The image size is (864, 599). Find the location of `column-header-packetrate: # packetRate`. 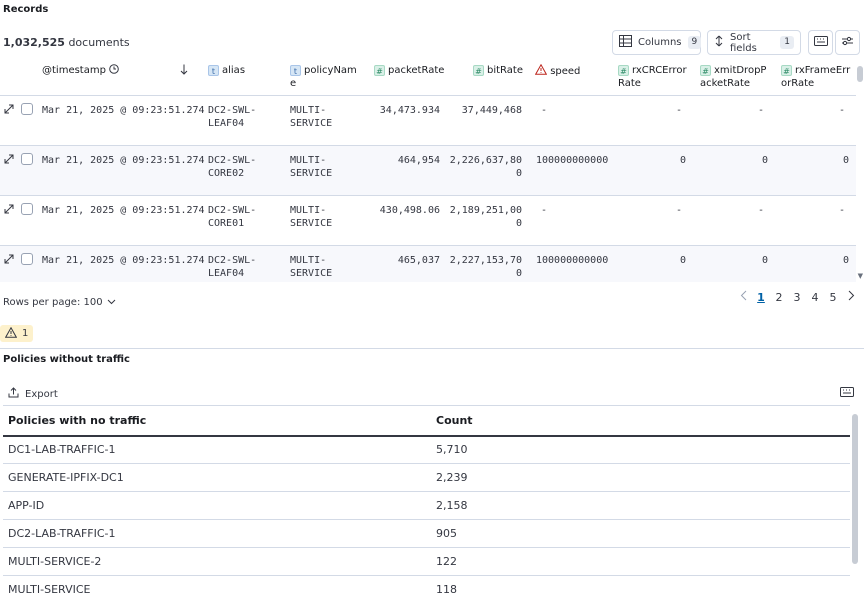

column-header-packetrate: # packetRate is located at coordinates (409, 70).